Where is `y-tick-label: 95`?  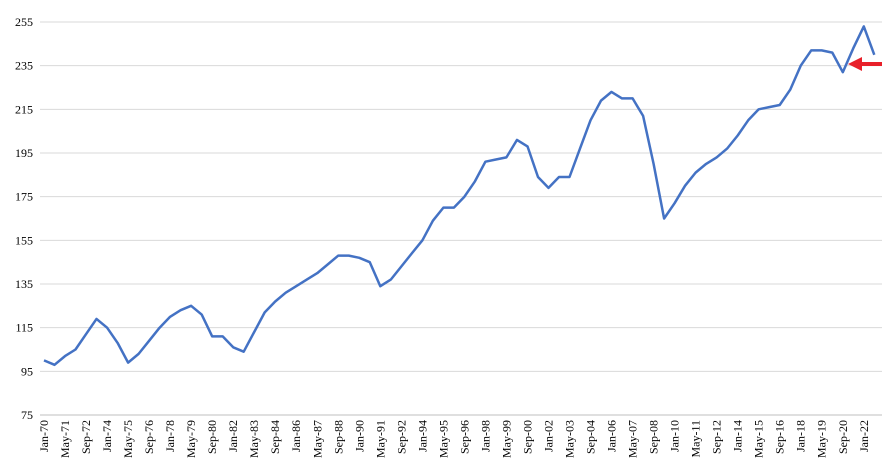 y-tick-label: 95 is located at coordinates (27, 371).